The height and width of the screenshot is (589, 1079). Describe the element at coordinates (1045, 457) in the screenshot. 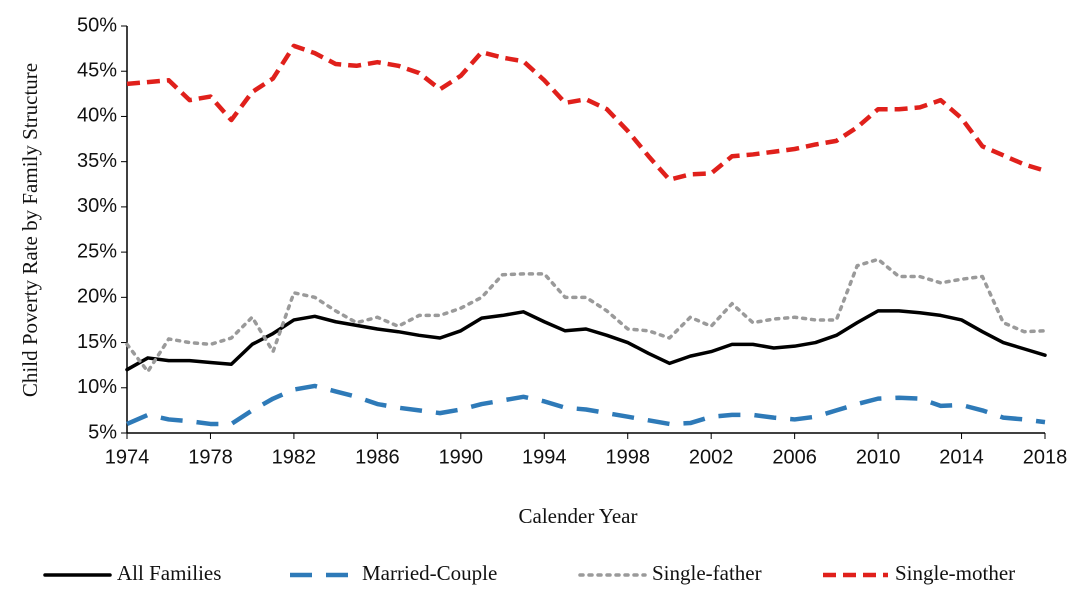

I see `x-tick-label: 2018` at that location.